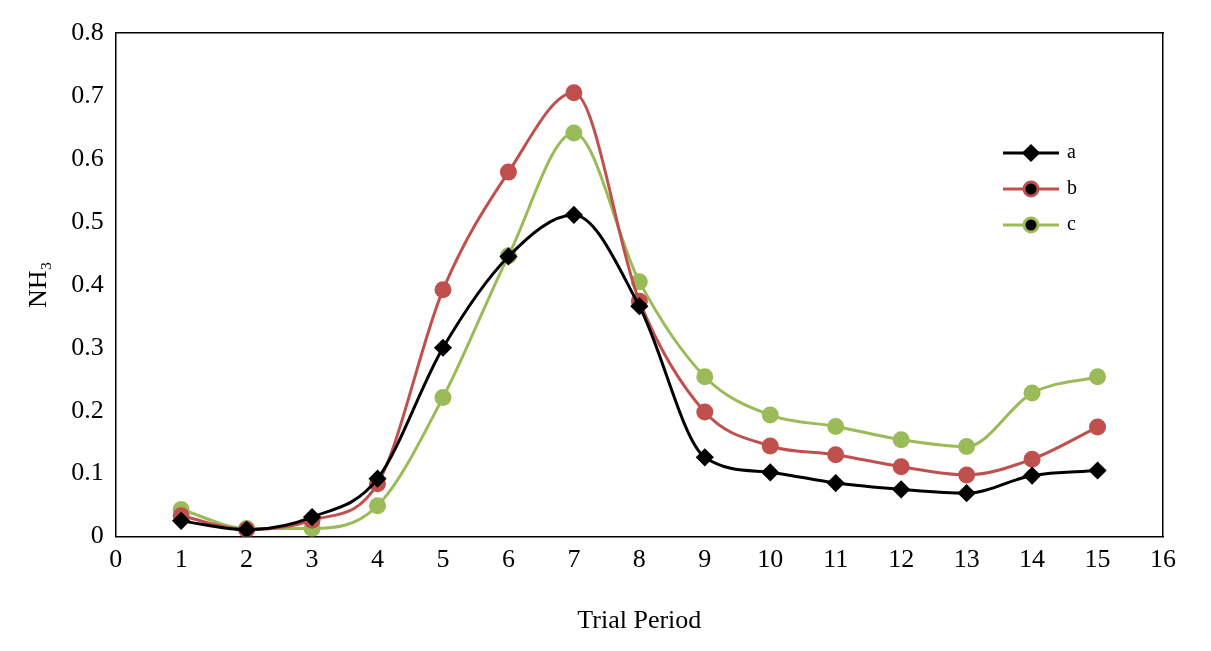  Describe the element at coordinates (1032, 559) in the screenshot. I see `x-tick-label: 14` at that location.